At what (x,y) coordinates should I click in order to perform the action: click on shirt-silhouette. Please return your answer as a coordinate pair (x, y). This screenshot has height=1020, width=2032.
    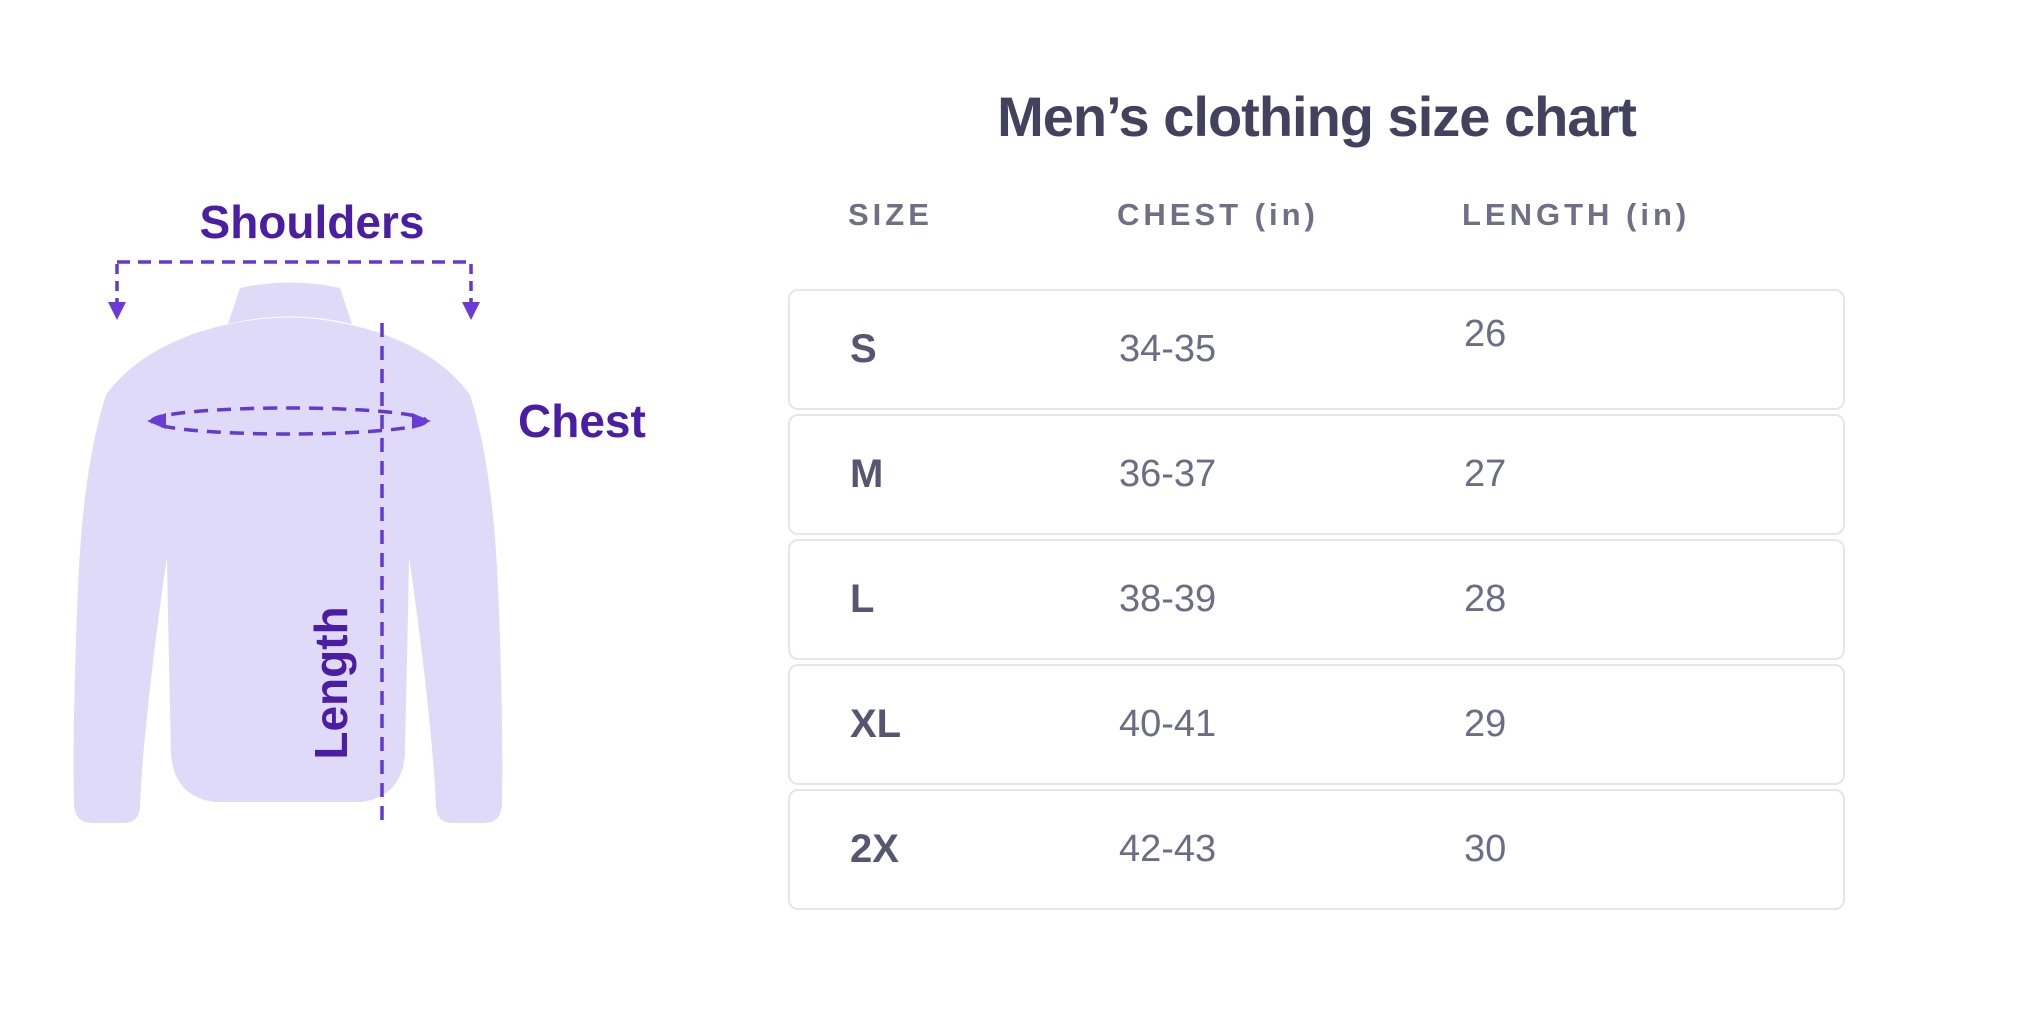
    Looking at the image, I should click on (288, 552).